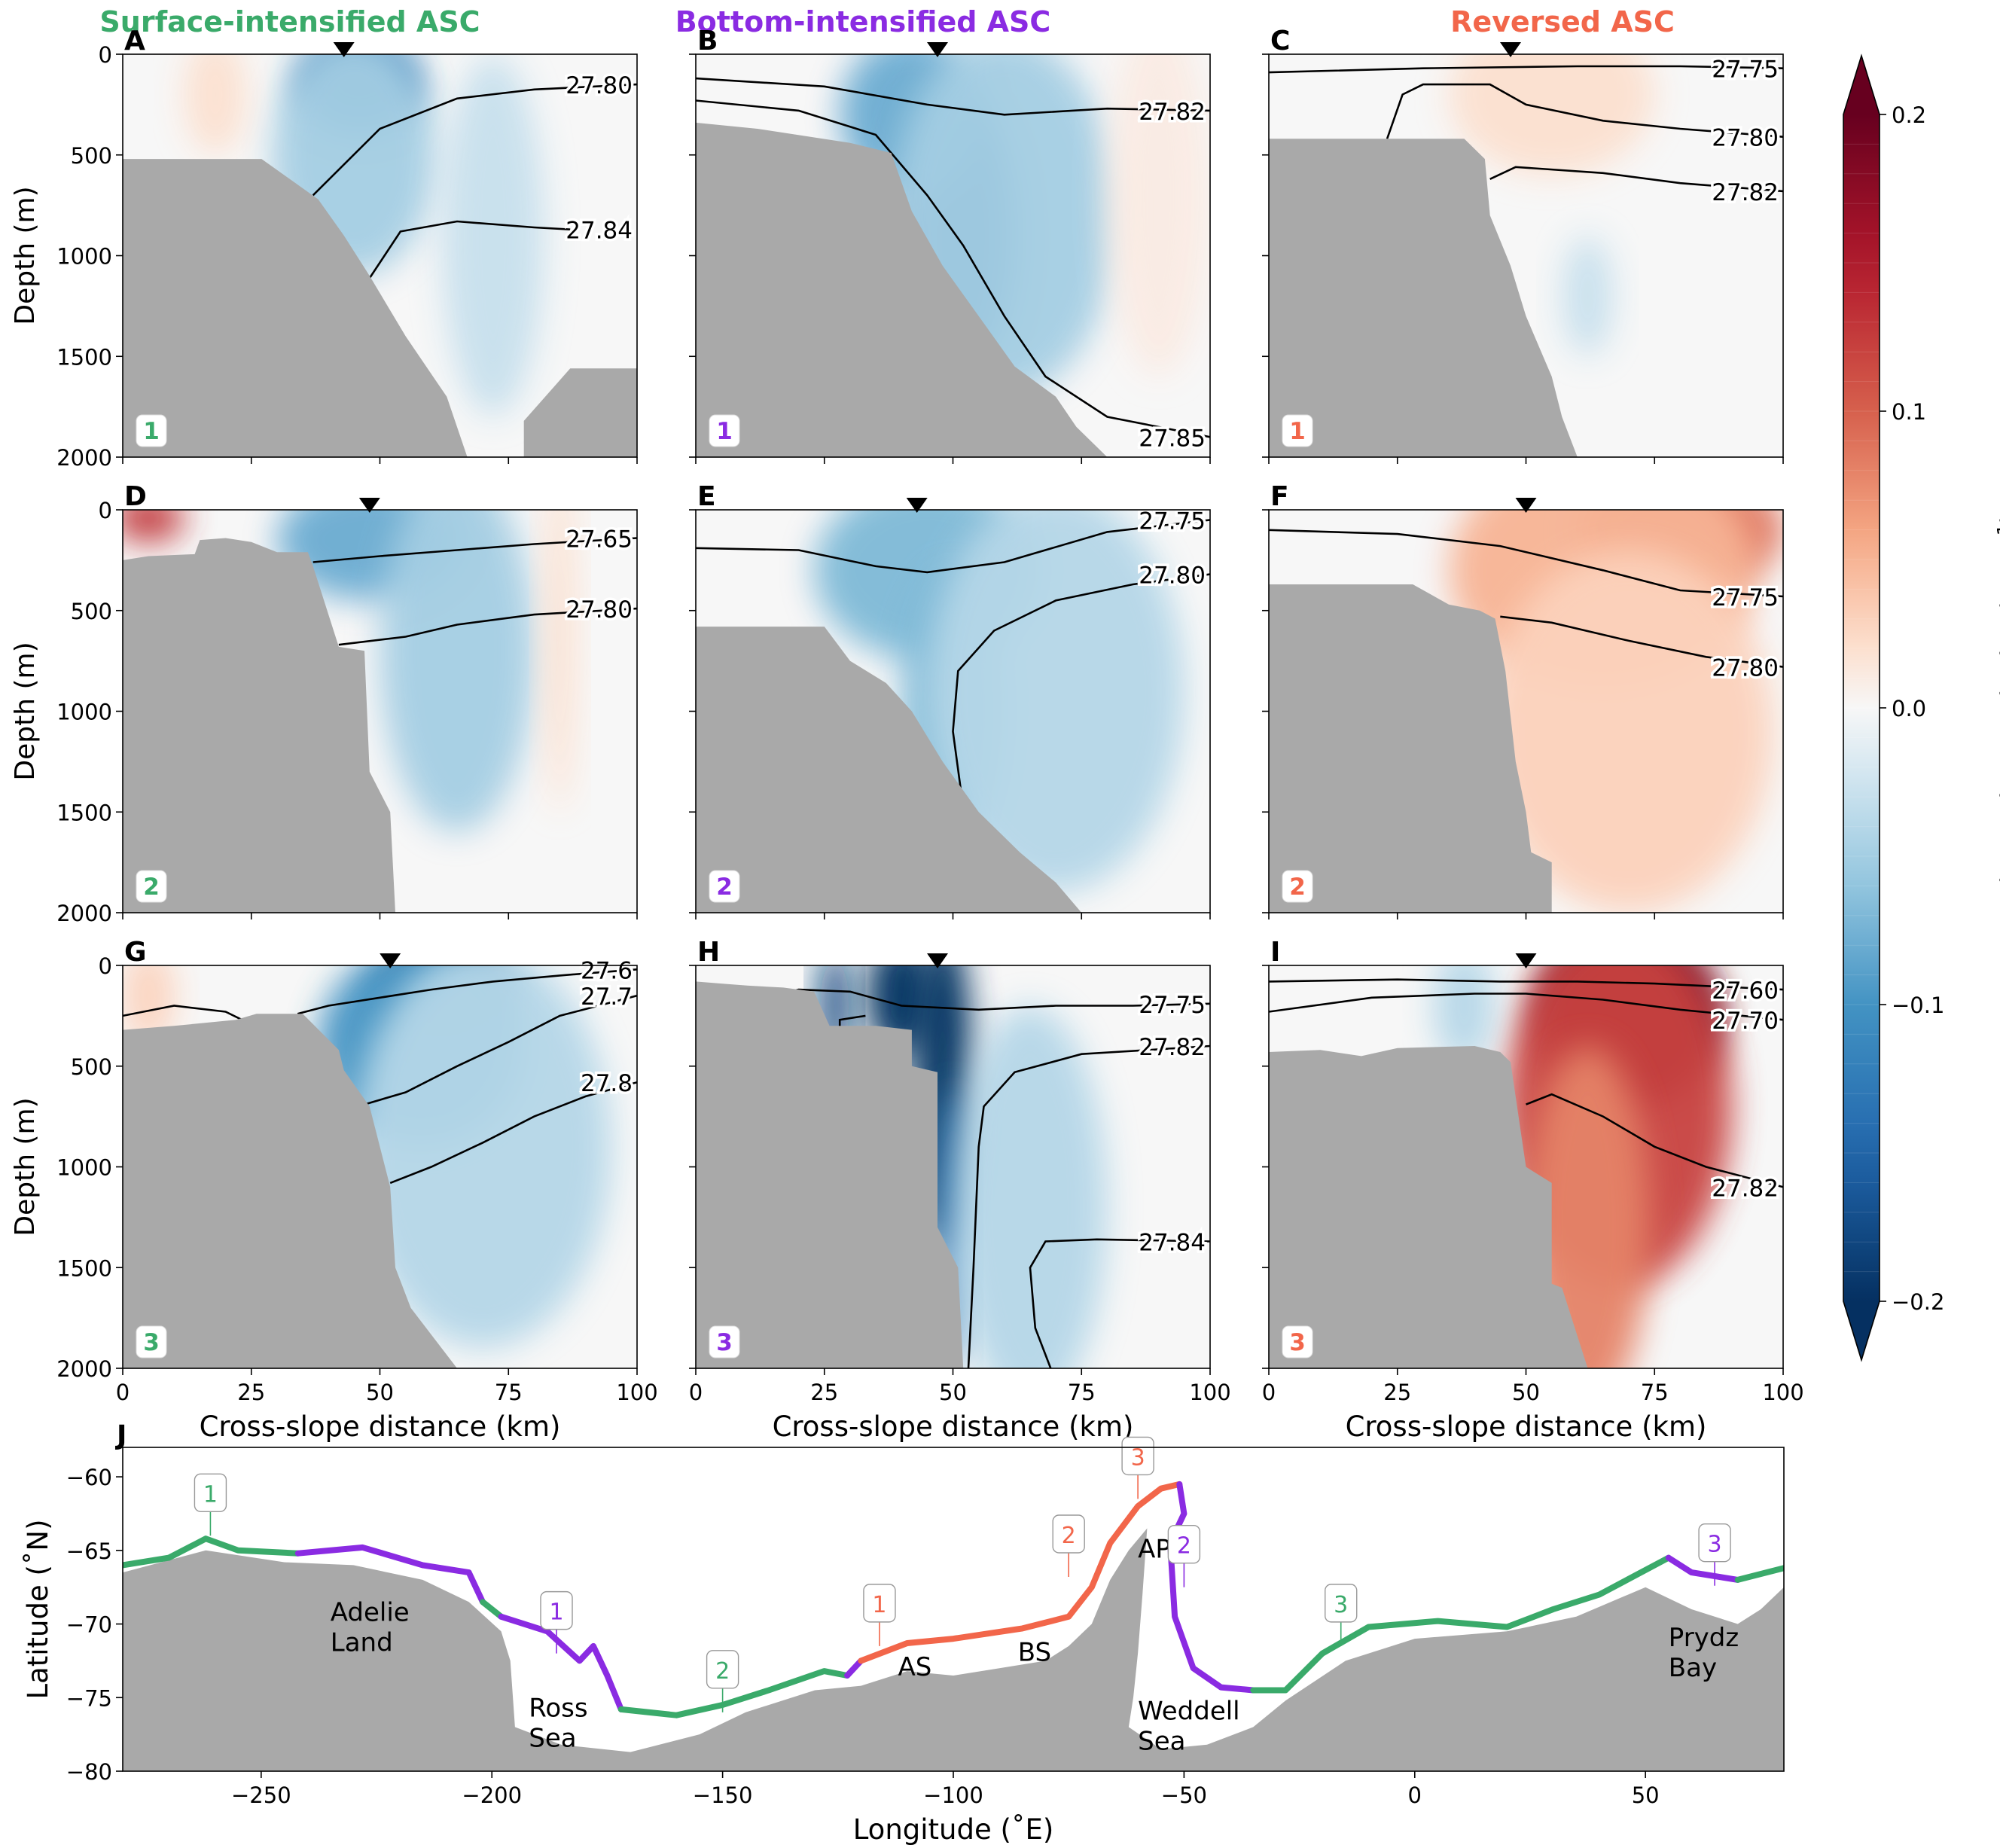 Image resolution: width=2000 pixels, height=1848 pixels. Describe the element at coordinates (708, 41) in the screenshot. I see `panel-letter: B` at that location.